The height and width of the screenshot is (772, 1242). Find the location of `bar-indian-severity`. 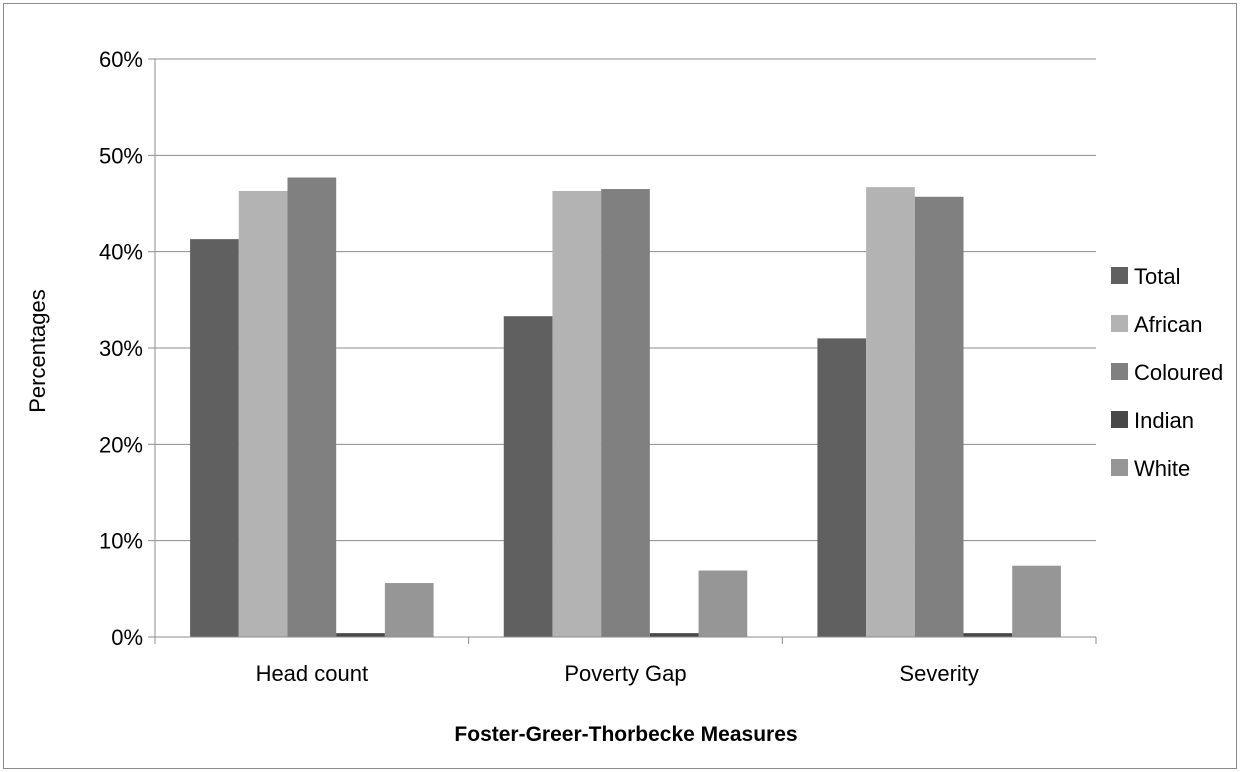

bar-indian-severity is located at coordinates (988, 635).